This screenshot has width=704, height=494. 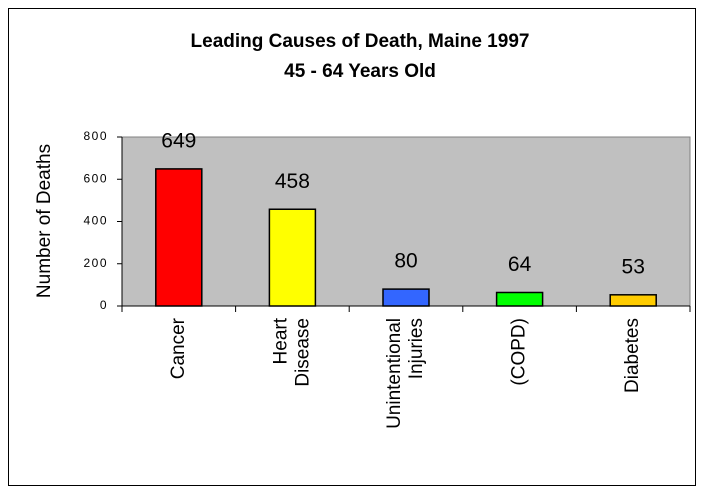 I want to click on data-label: 458, so click(x=292, y=181).